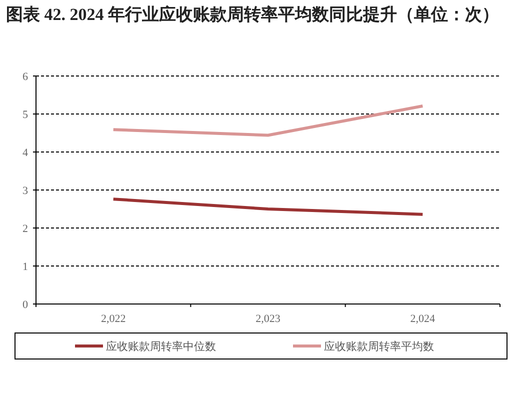  I want to click on x-tick-label: 2,023, so click(268, 319).